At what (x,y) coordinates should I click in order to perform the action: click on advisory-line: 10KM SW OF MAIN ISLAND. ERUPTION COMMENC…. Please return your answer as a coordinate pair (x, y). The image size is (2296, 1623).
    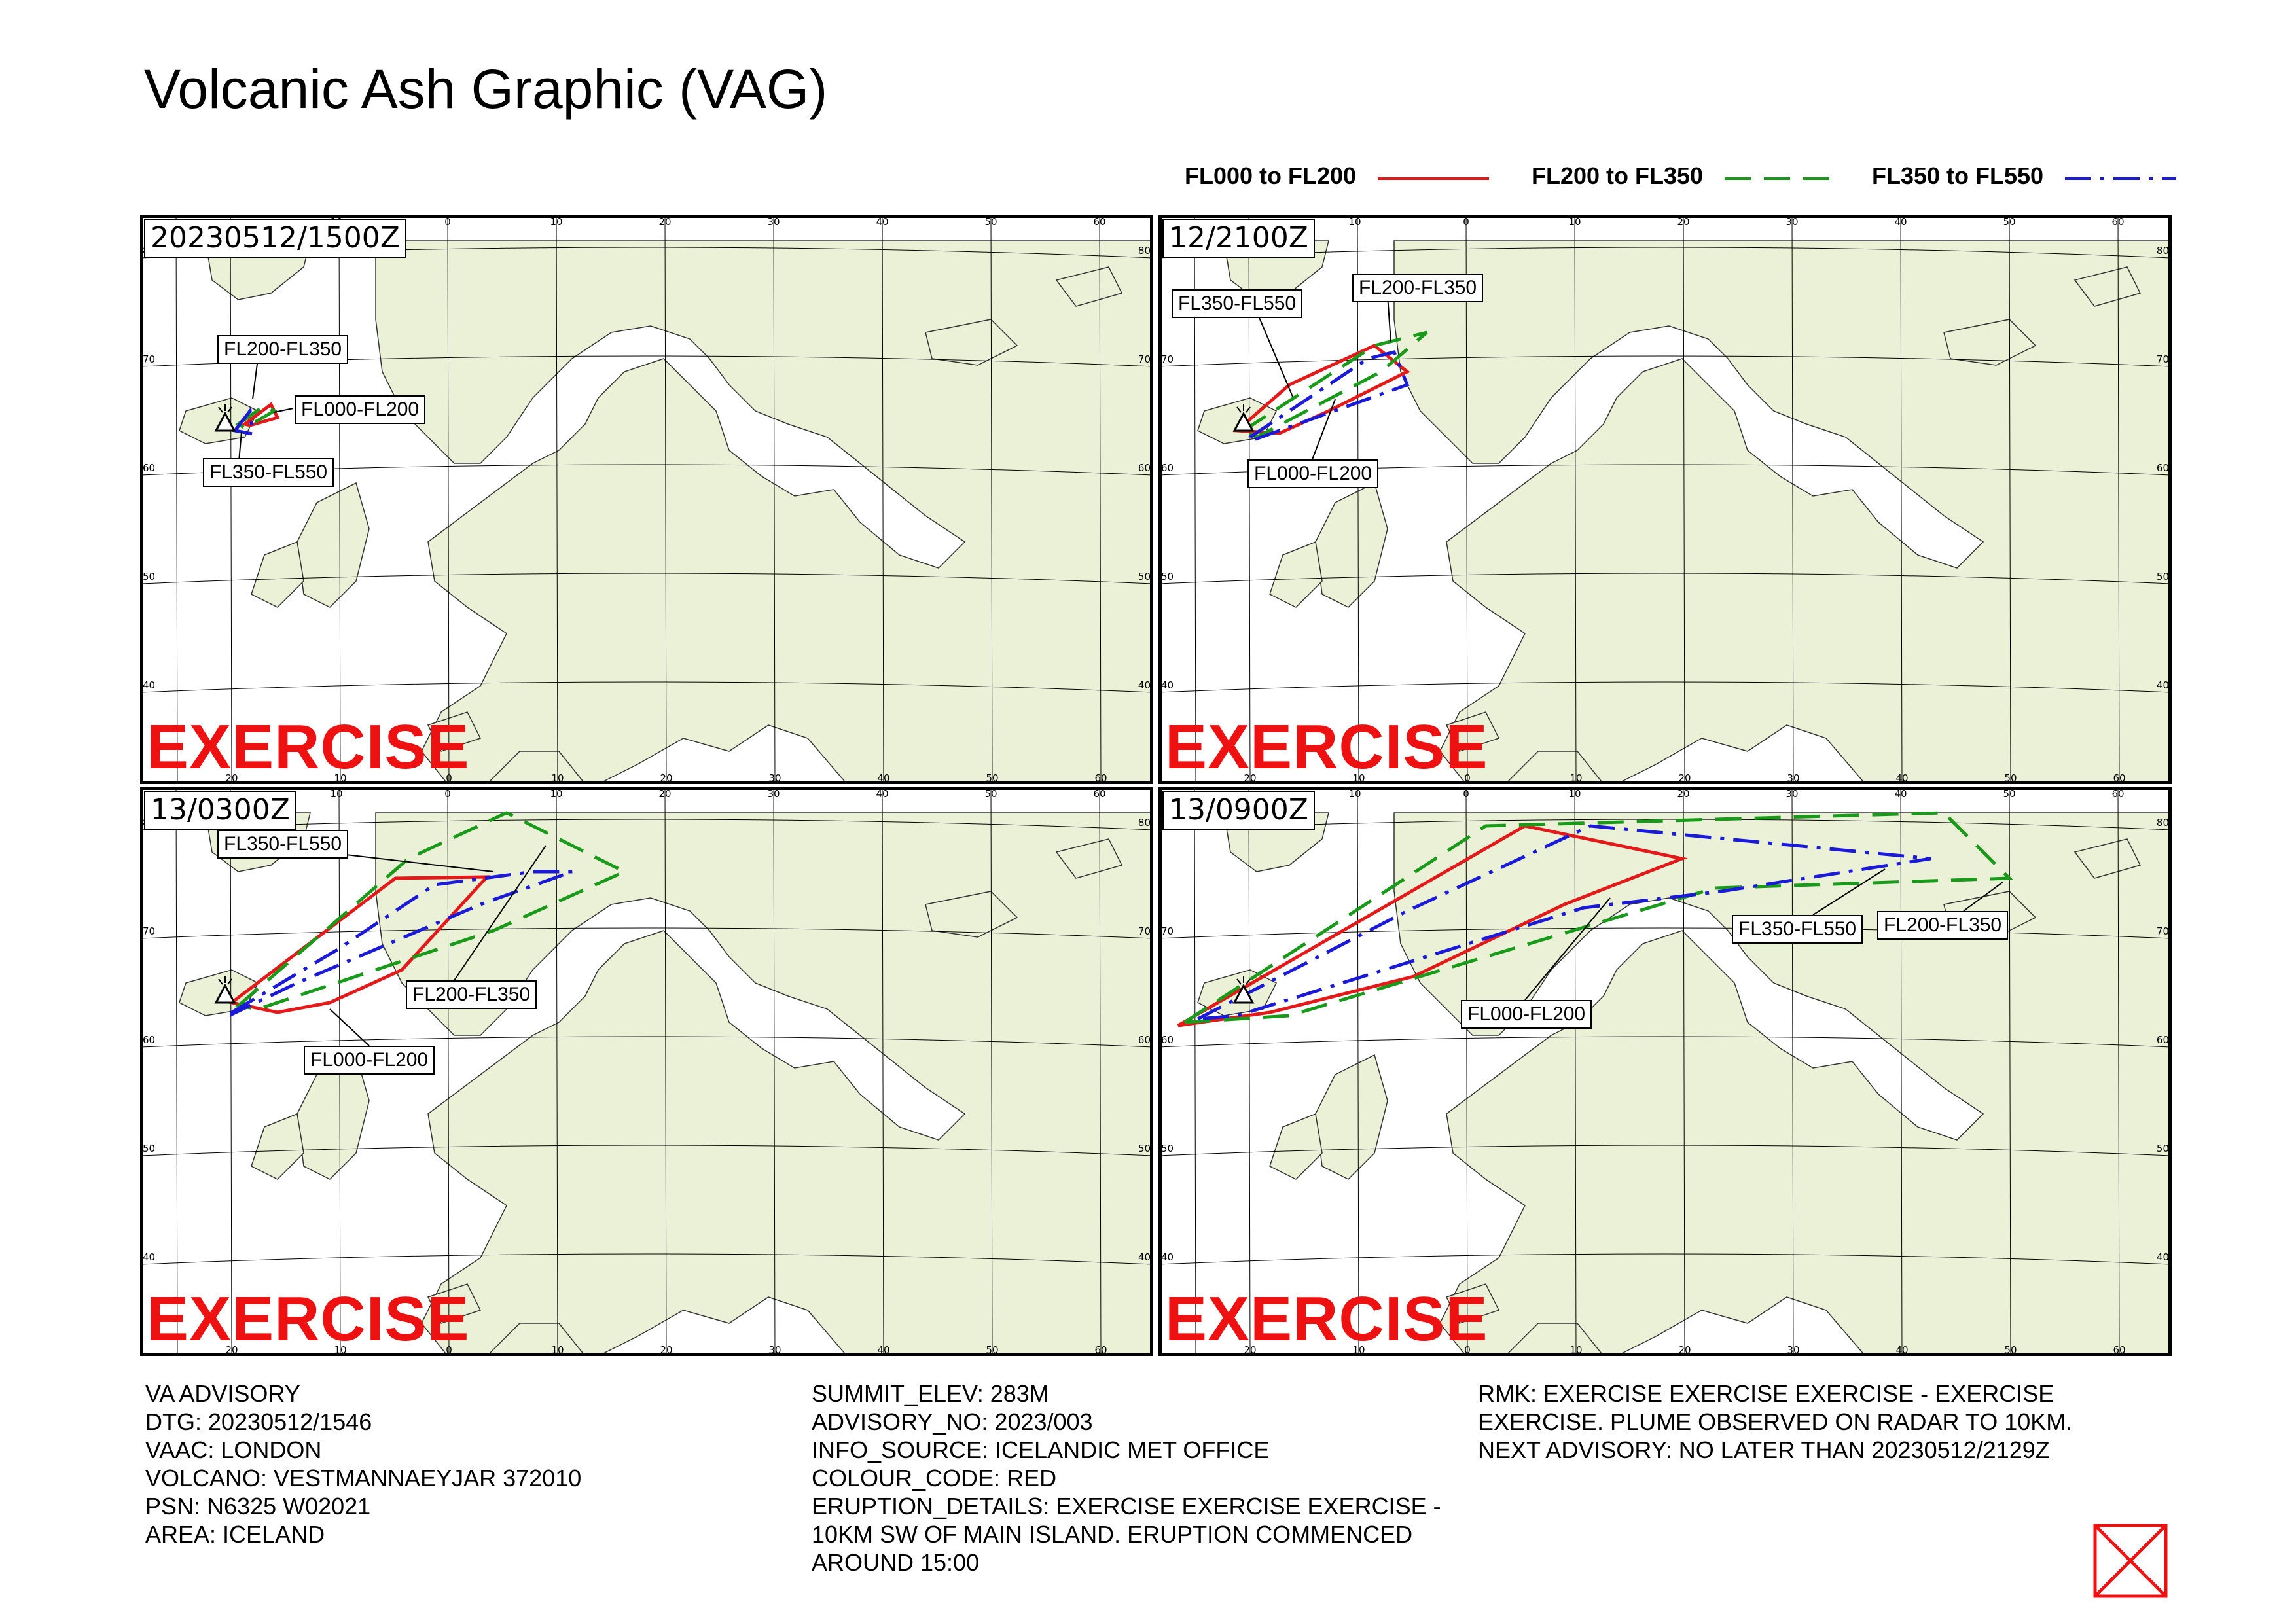
    Looking at the image, I should click on (1112, 1534).